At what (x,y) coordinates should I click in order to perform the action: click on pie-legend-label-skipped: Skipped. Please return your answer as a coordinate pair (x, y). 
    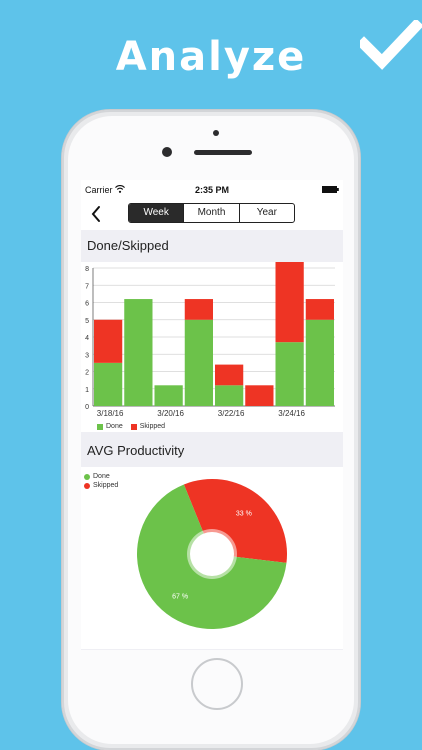
    Looking at the image, I should click on (106, 485).